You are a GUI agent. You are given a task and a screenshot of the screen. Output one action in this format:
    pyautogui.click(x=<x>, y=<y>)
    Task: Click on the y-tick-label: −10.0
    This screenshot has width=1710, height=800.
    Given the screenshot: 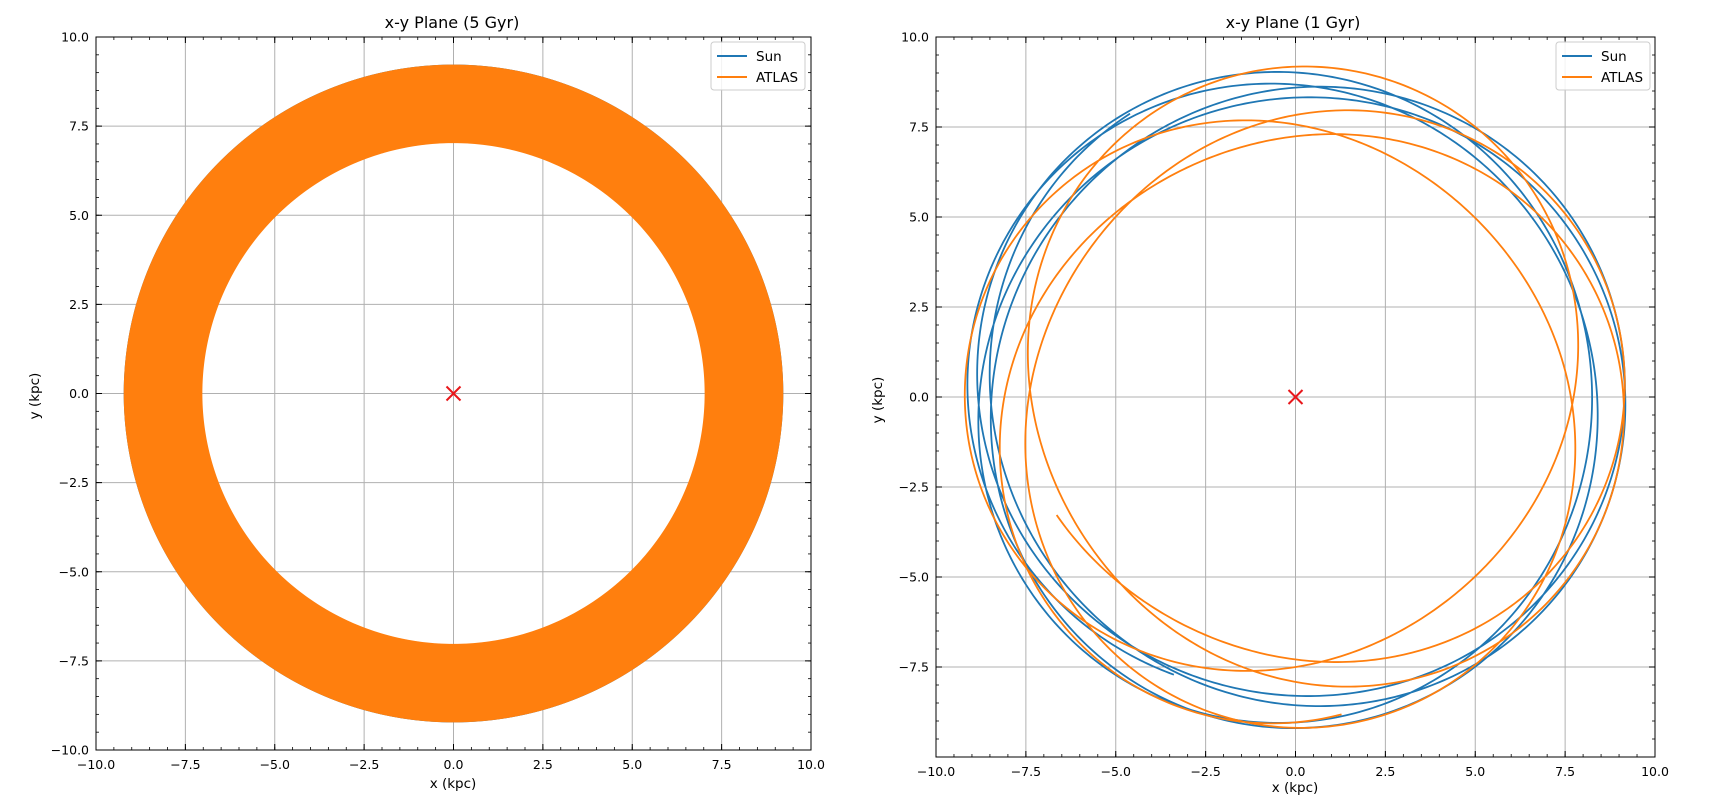 What is the action you would take?
    pyautogui.click(x=70, y=750)
    